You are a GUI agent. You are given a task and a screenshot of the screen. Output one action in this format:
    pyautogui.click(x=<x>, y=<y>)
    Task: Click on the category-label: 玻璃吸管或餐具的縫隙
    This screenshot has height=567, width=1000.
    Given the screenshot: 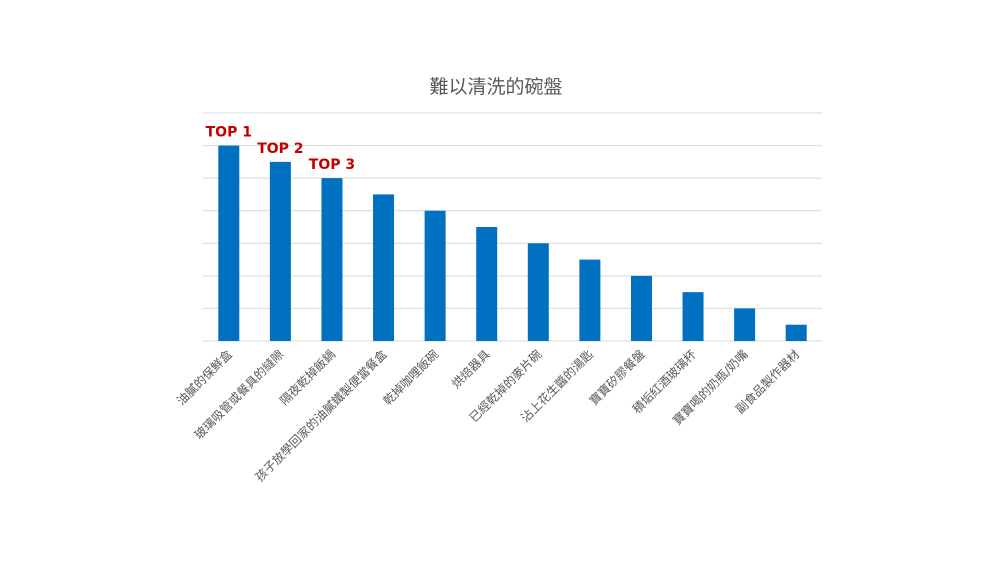 What is the action you would take?
    pyautogui.click(x=238, y=394)
    